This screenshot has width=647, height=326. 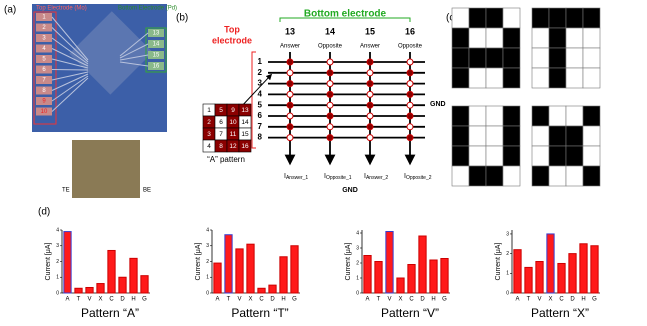 What do you see at coordinates (198, 262) in the screenshot?
I see `y-axis-label: Current [μA]` at bounding box center [198, 262].